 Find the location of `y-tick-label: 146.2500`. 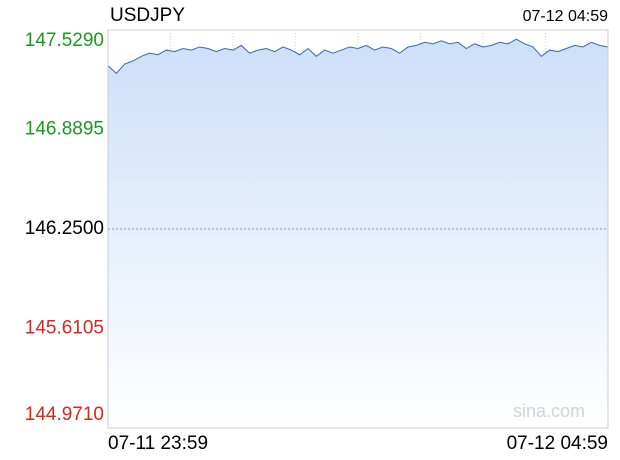

y-tick-label: 146.2500 is located at coordinates (64, 228).